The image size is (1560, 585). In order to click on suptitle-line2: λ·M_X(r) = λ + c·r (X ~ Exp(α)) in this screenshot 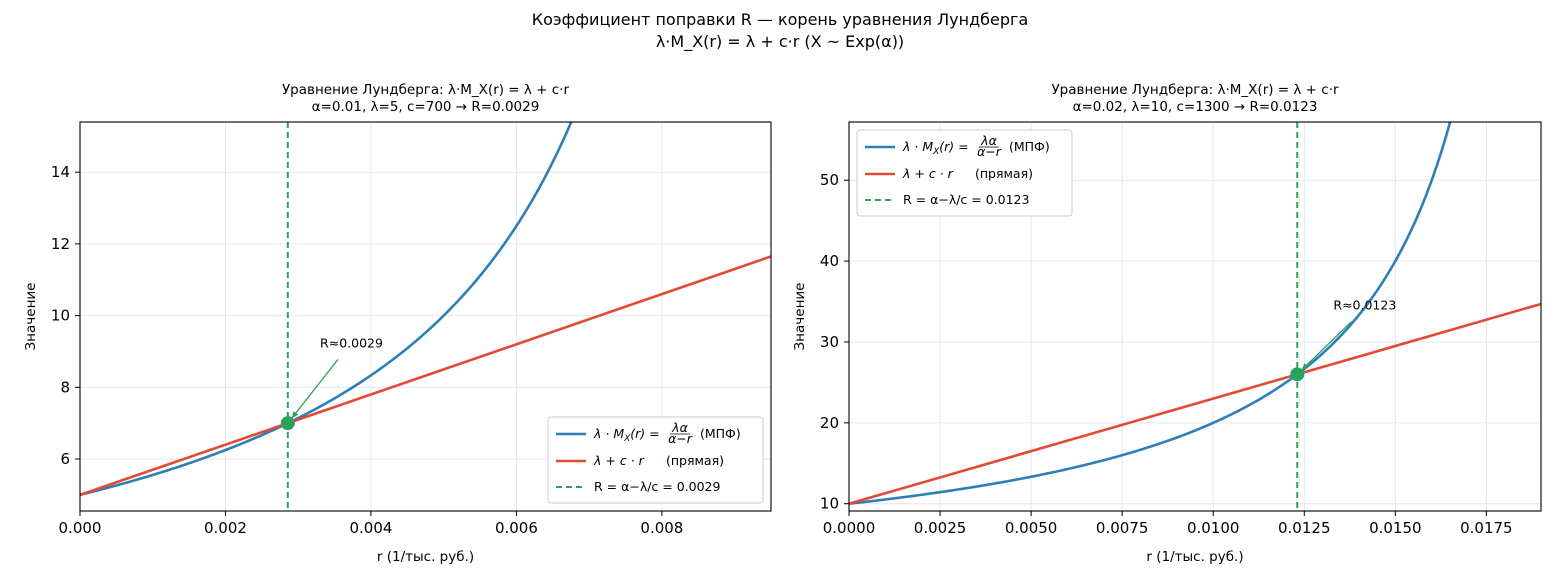, I will do `click(780, 41)`.